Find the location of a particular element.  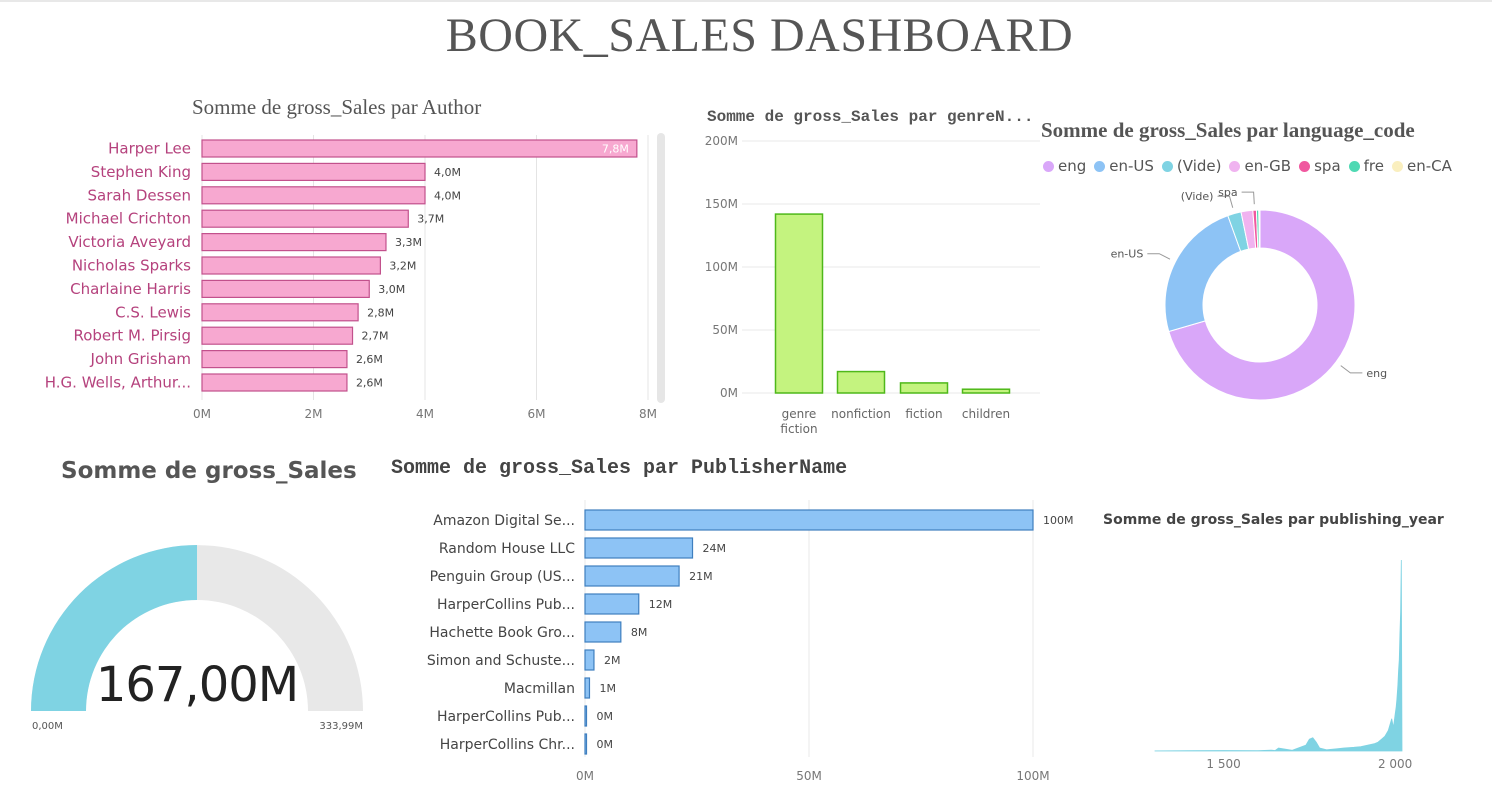

publisher-data-label: 12M is located at coordinates (661, 604).